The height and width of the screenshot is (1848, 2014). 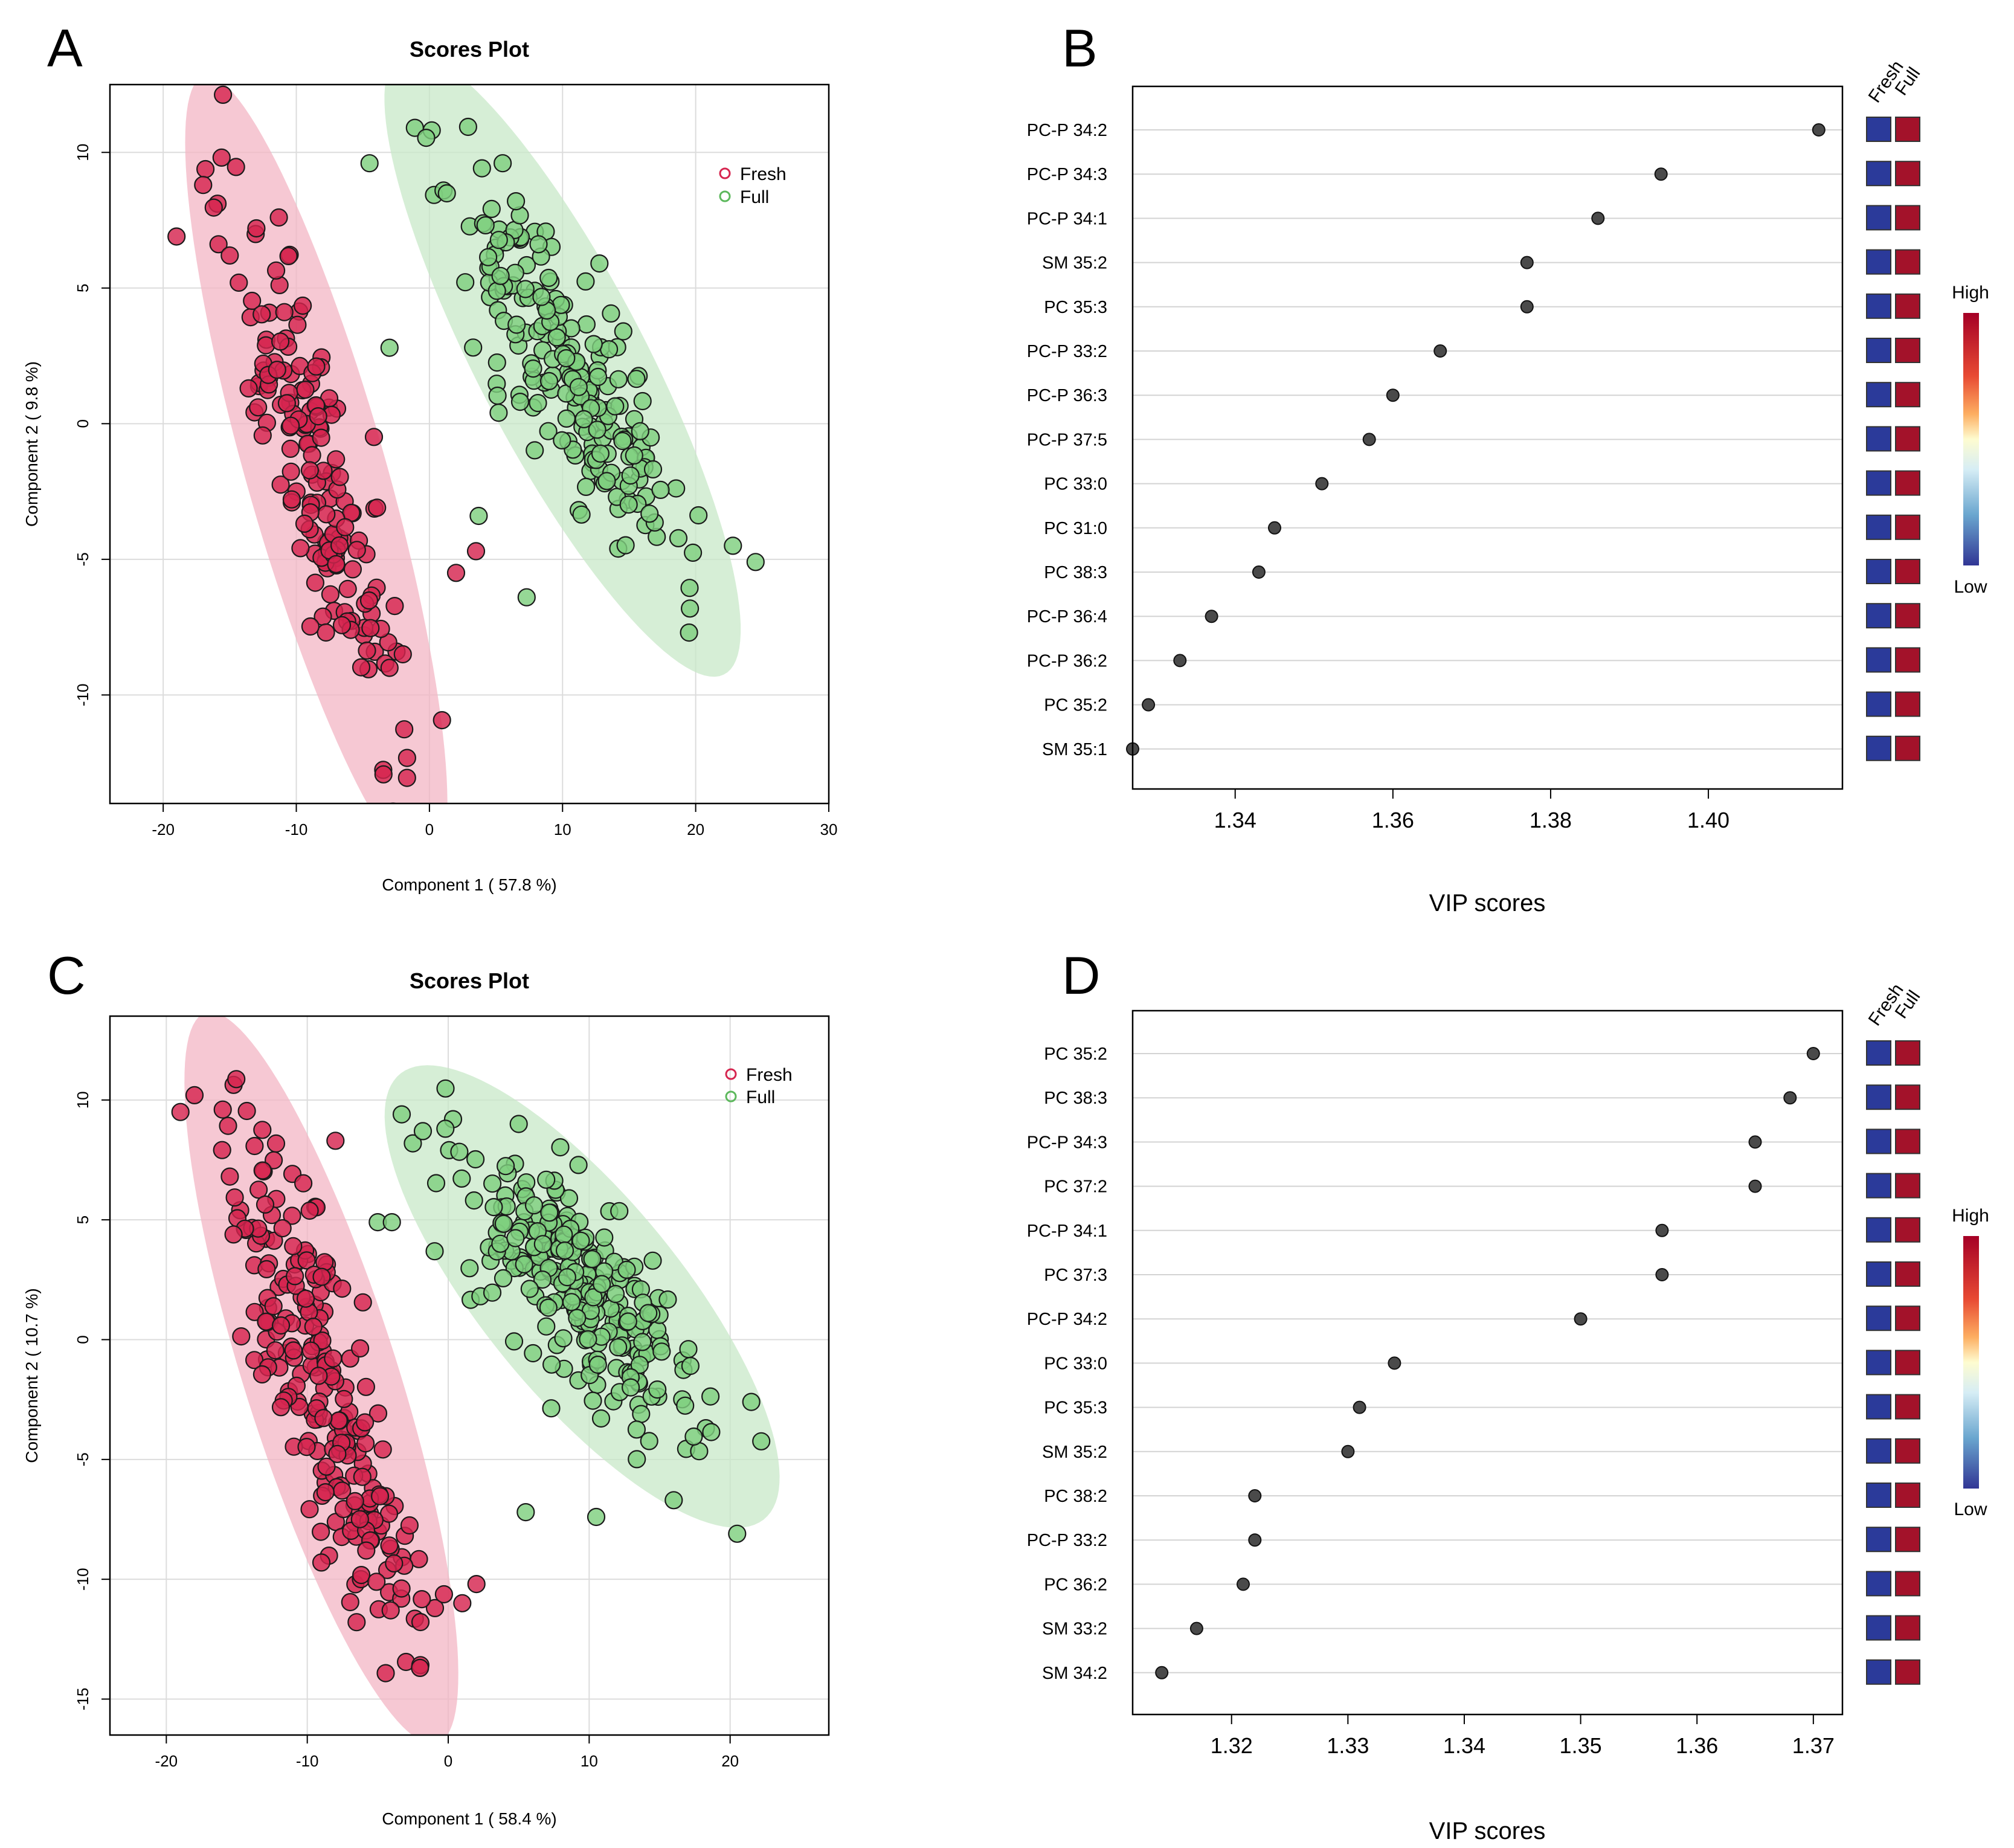 What do you see at coordinates (1074, 1630) in the screenshot?
I see `vip-feature-label-13: SM 33:2` at bounding box center [1074, 1630].